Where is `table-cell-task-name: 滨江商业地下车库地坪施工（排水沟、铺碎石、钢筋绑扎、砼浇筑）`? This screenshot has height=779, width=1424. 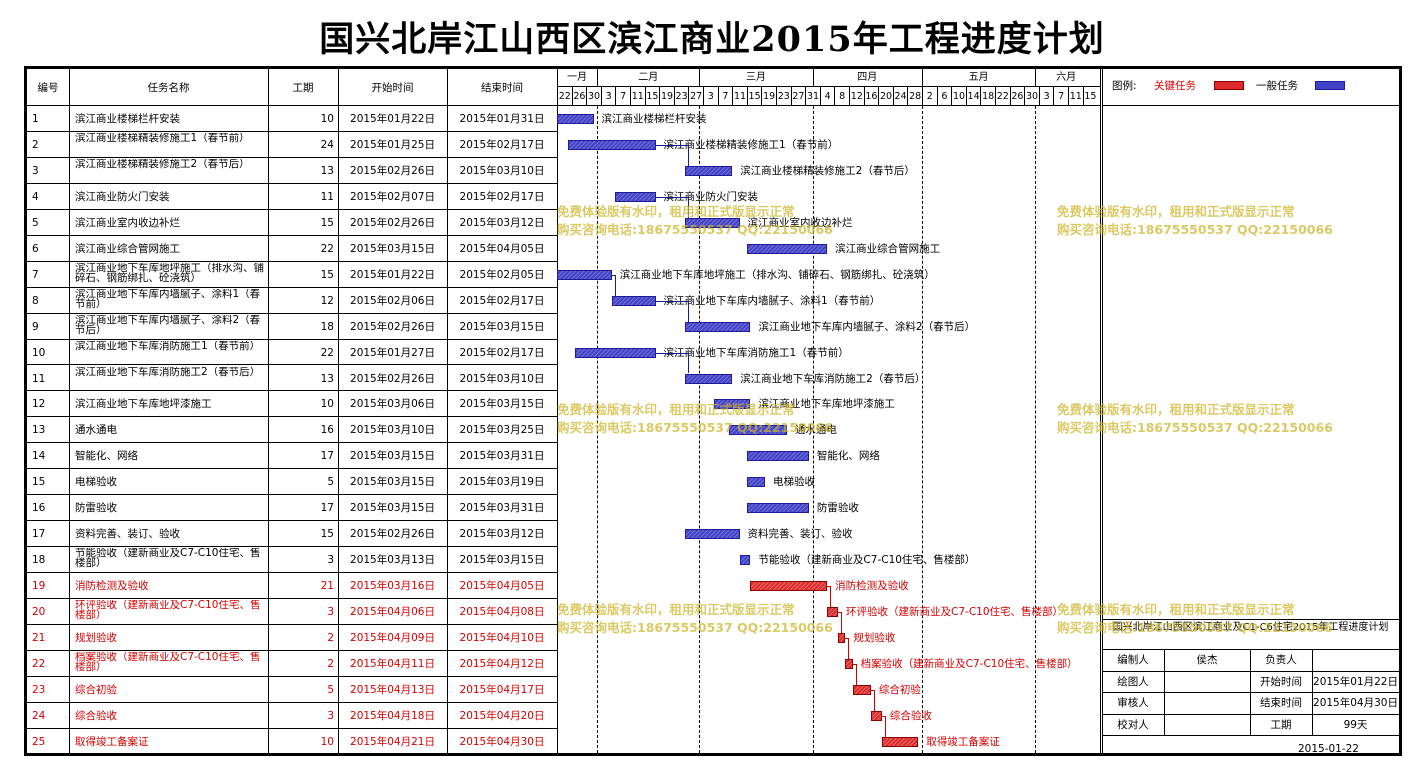
table-cell-task-name: 滨江商业地下车库地坪施工（排水沟、铺碎石、钢筋绑扎、砼浇筑） is located at coordinates (169, 273).